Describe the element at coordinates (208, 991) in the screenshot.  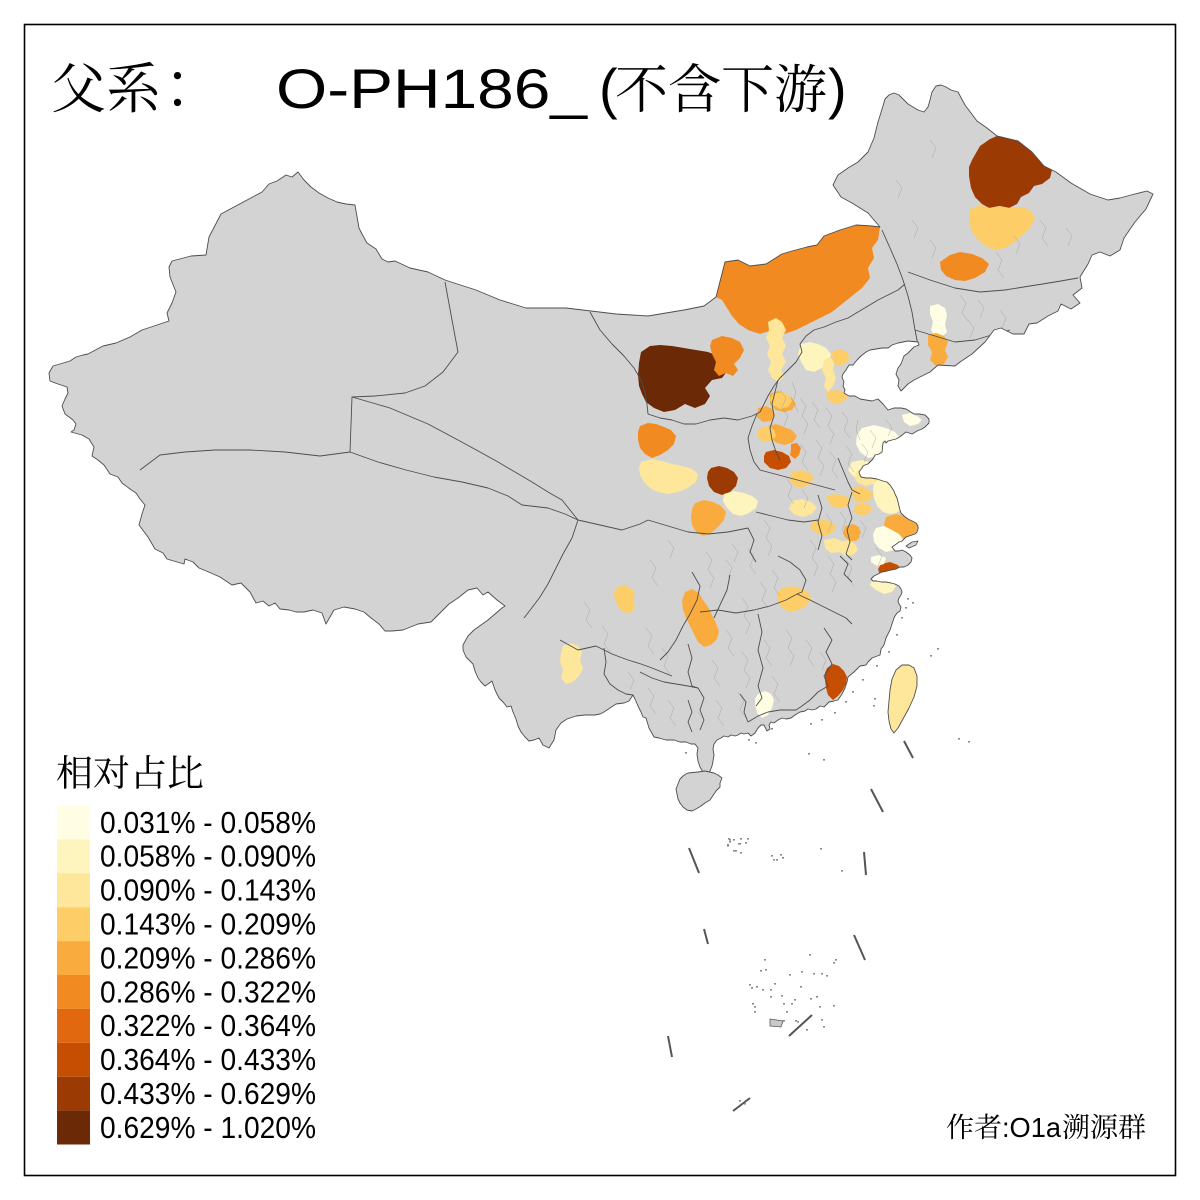
I see `svg-text: 0.286% - 0.322%` at that location.